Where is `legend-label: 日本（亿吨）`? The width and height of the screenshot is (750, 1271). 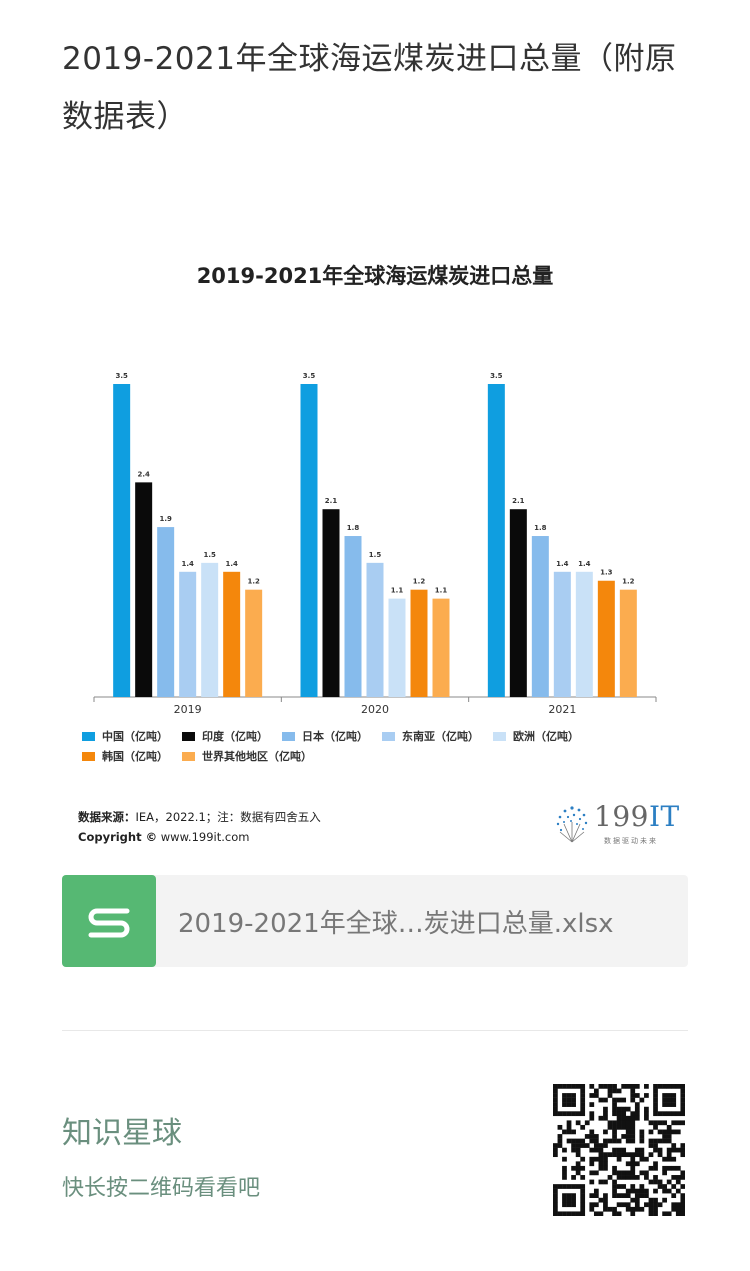
legend-label: 日本（亿吨） is located at coordinates (335, 736).